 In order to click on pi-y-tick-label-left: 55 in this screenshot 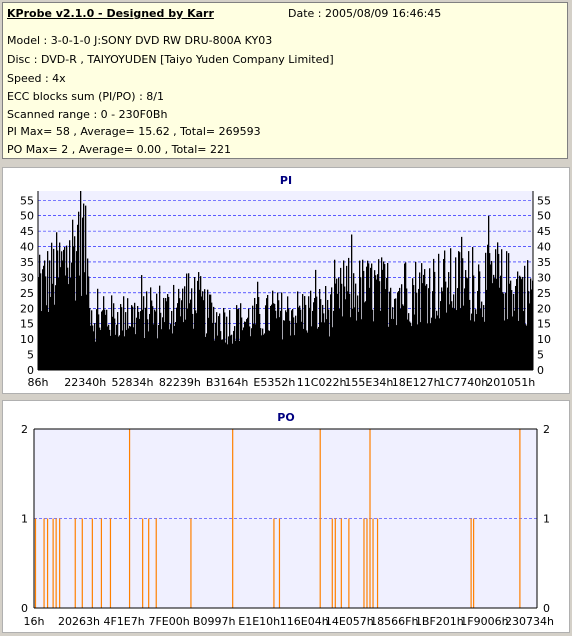, I will do `click(27, 200)`.